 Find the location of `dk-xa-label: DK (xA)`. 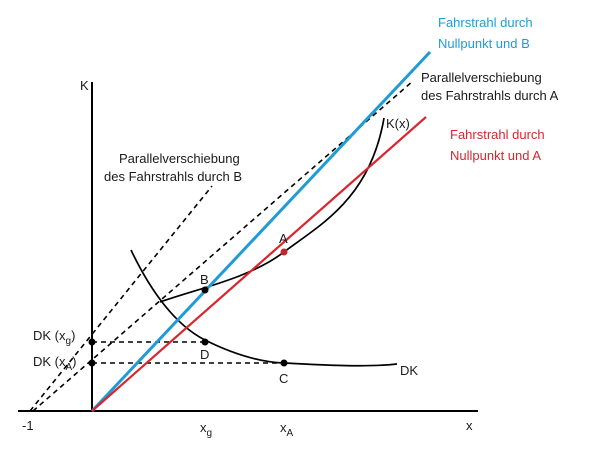

dk-xa-label: DK (xA) is located at coordinates (55, 363).